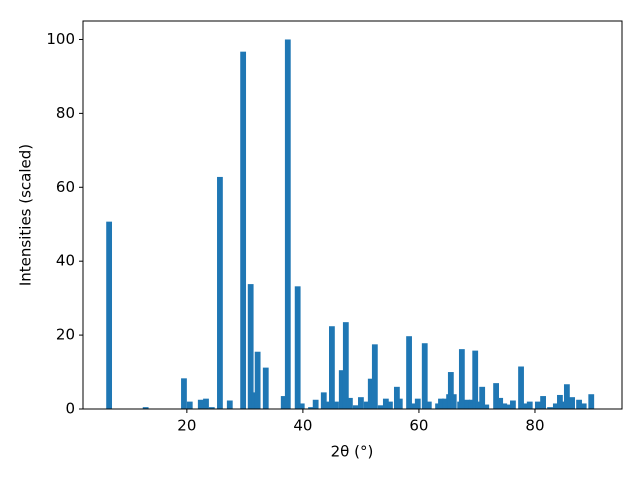  Describe the element at coordinates (65, 261) in the screenshot. I see `y-tick-label: 40` at that location.